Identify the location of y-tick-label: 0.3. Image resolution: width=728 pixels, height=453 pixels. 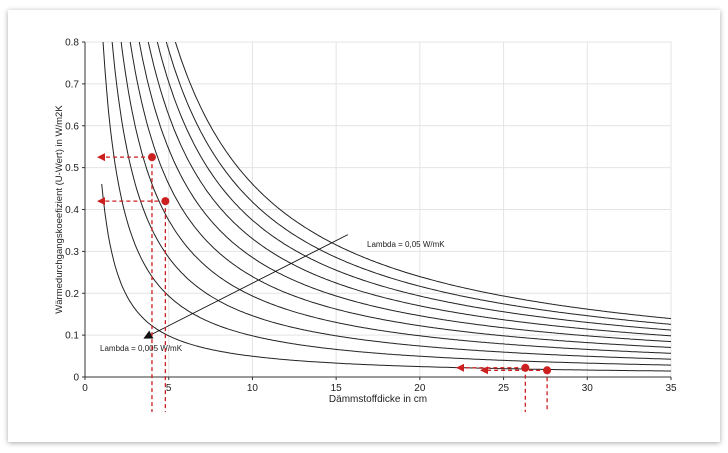
(72, 252).